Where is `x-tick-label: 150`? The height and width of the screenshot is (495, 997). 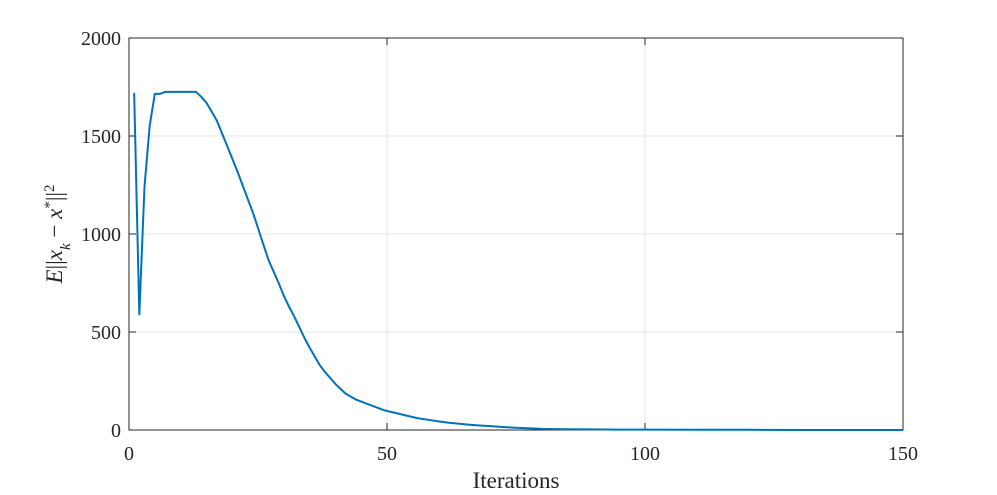 x-tick-label: 150 is located at coordinates (903, 454).